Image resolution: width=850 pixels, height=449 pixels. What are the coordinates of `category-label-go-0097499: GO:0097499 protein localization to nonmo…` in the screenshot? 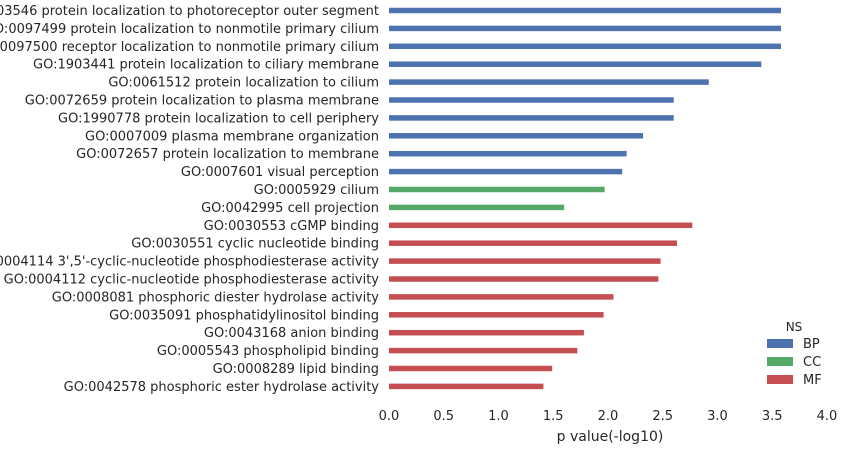 It's located at (189, 29).